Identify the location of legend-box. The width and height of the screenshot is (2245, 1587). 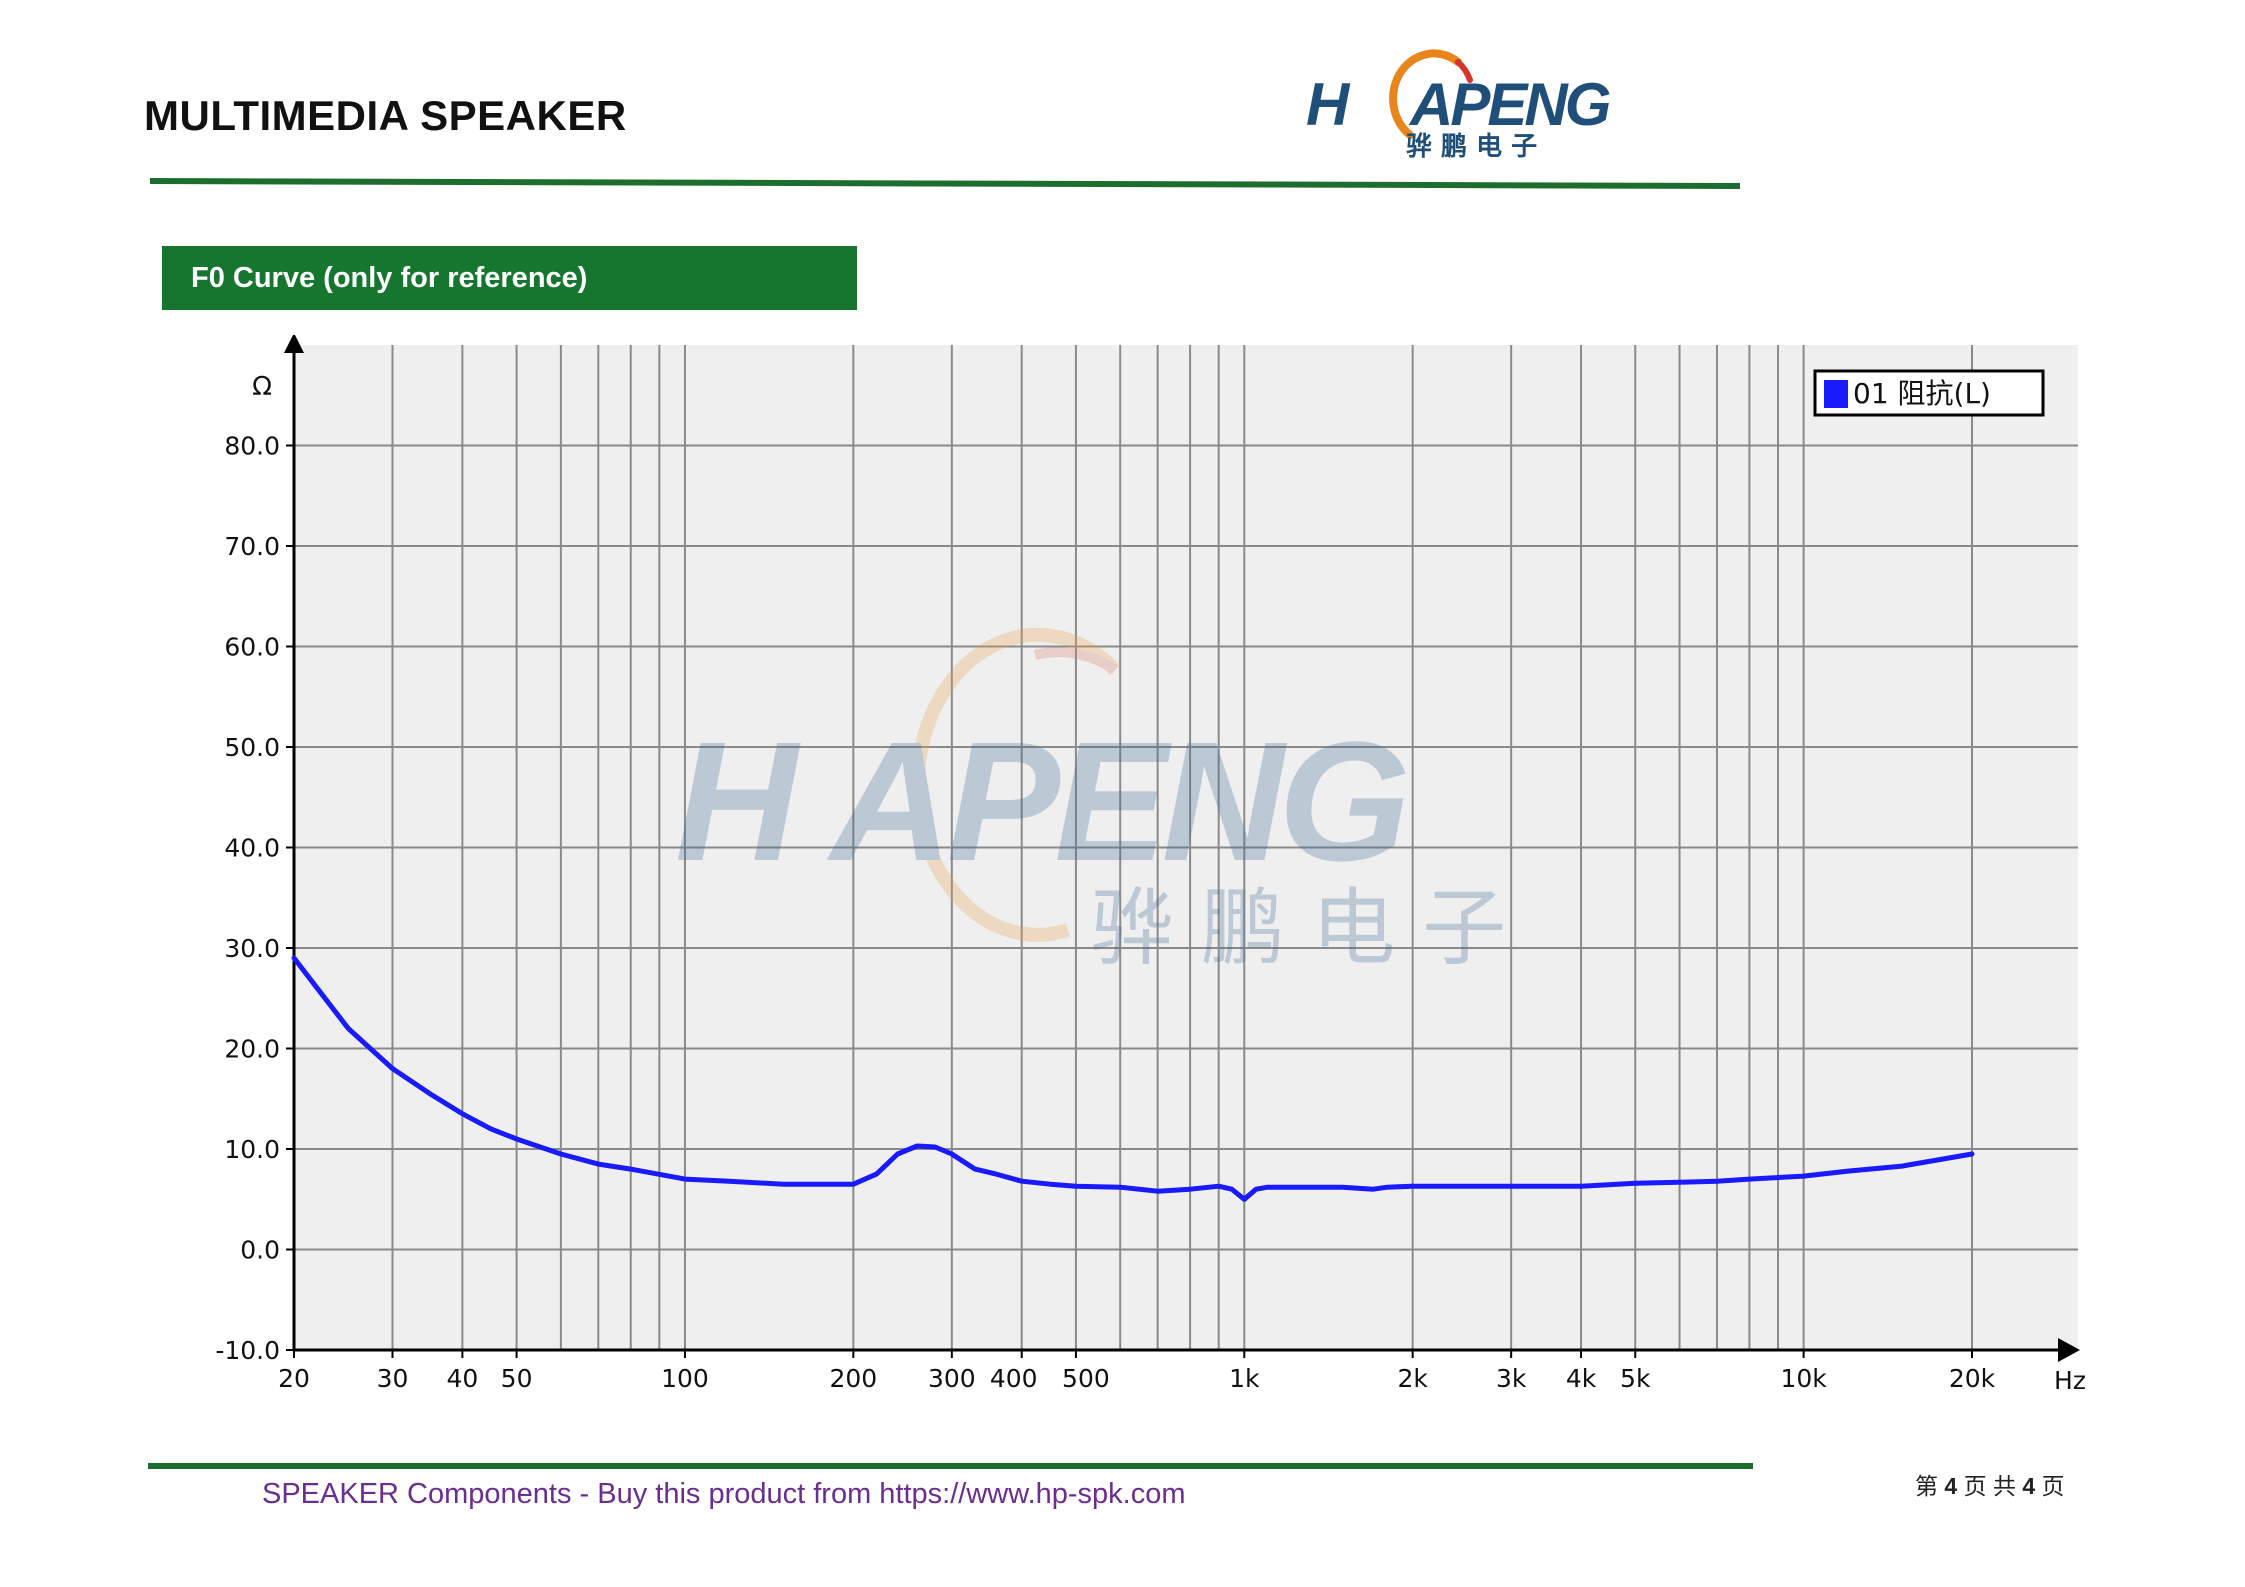
(1929, 393).